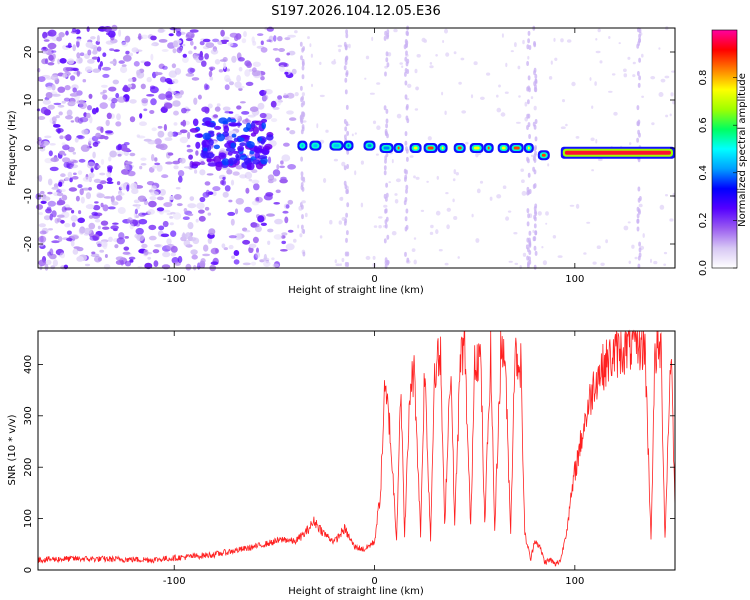 The height and width of the screenshot is (600, 750). What do you see at coordinates (703, 78) in the screenshot?
I see `colorbar-tick-label: 0.8` at bounding box center [703, 78].